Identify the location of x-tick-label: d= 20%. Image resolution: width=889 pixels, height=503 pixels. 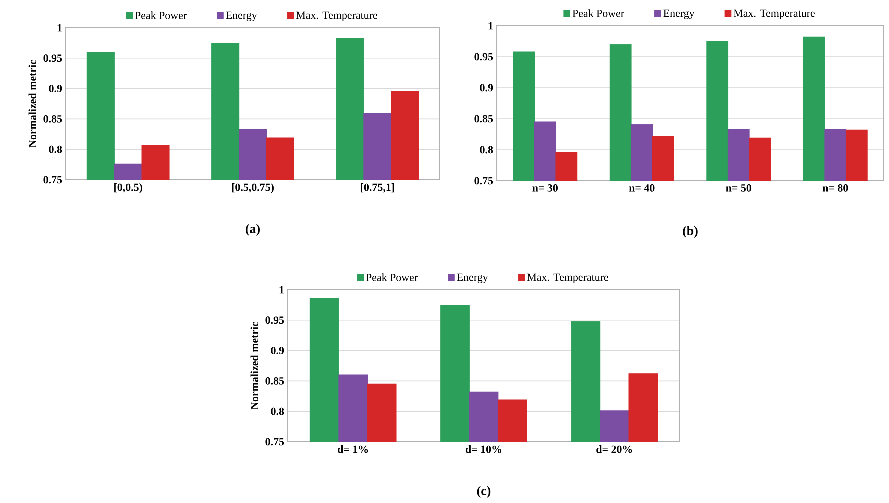
(614, 450).